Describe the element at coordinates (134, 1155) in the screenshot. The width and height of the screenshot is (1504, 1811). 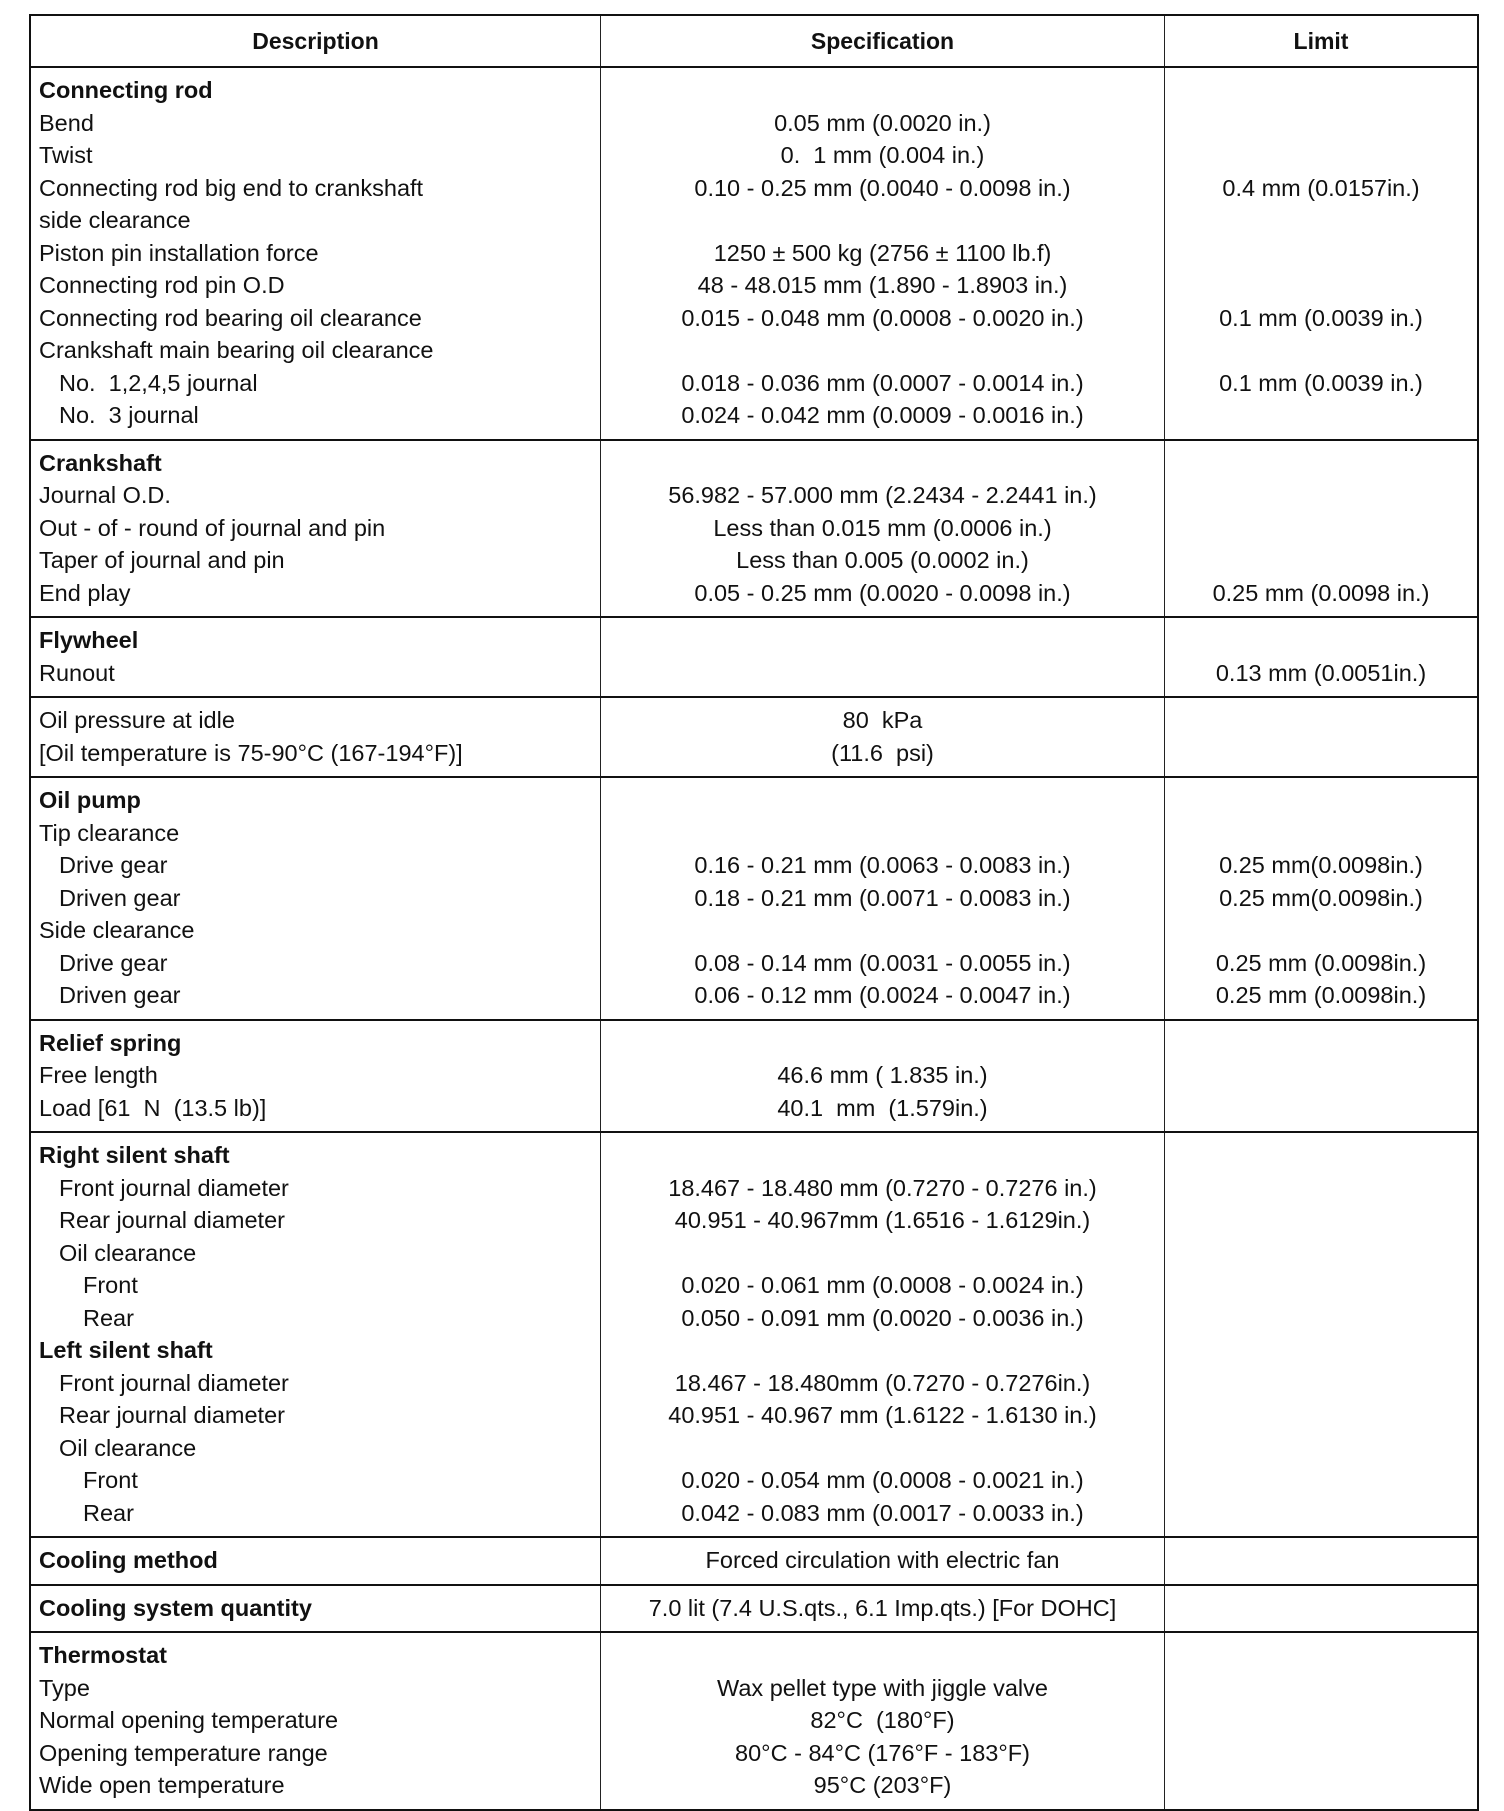
I see `row-description: Right silent shaft` at that location.